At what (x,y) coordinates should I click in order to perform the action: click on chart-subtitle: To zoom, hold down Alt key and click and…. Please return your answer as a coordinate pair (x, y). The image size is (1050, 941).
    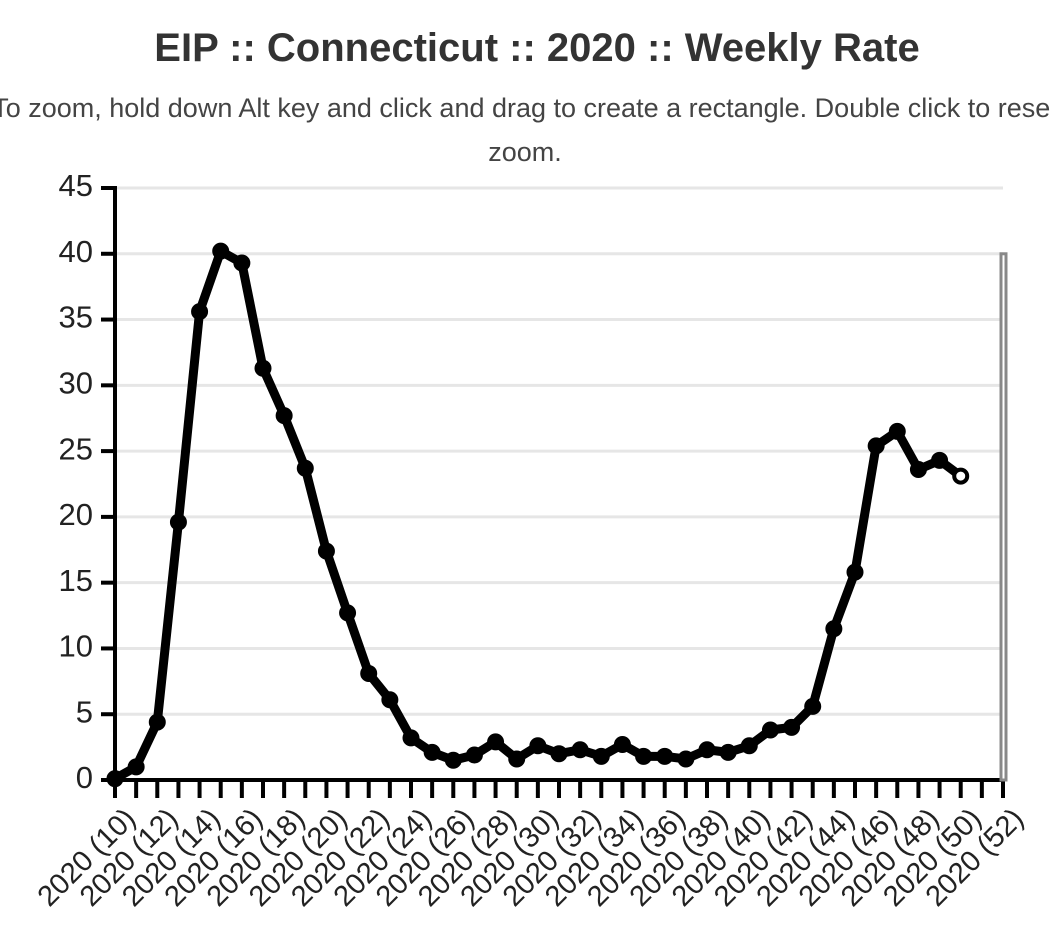
    Looking at the image, I should click on (525, 130).